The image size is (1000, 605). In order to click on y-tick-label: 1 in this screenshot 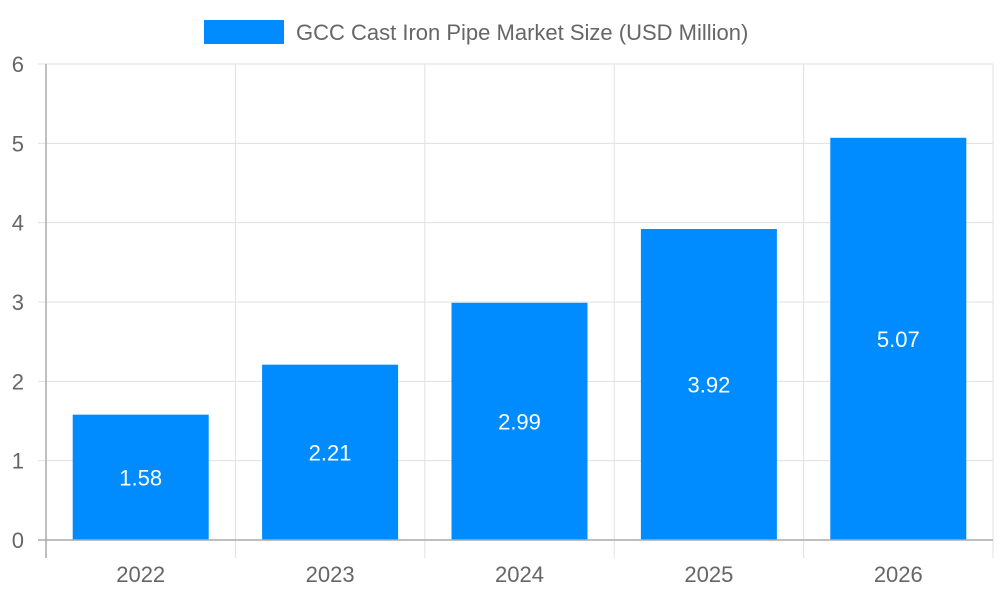, I will do `click(18, 461)`.